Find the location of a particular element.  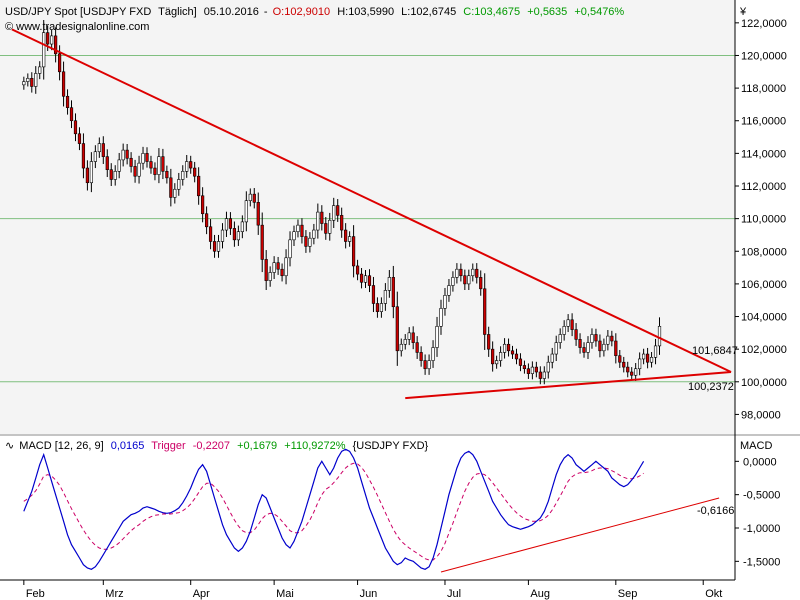

y-tick-label: 100,0000 is located at coordinates (764, 383).